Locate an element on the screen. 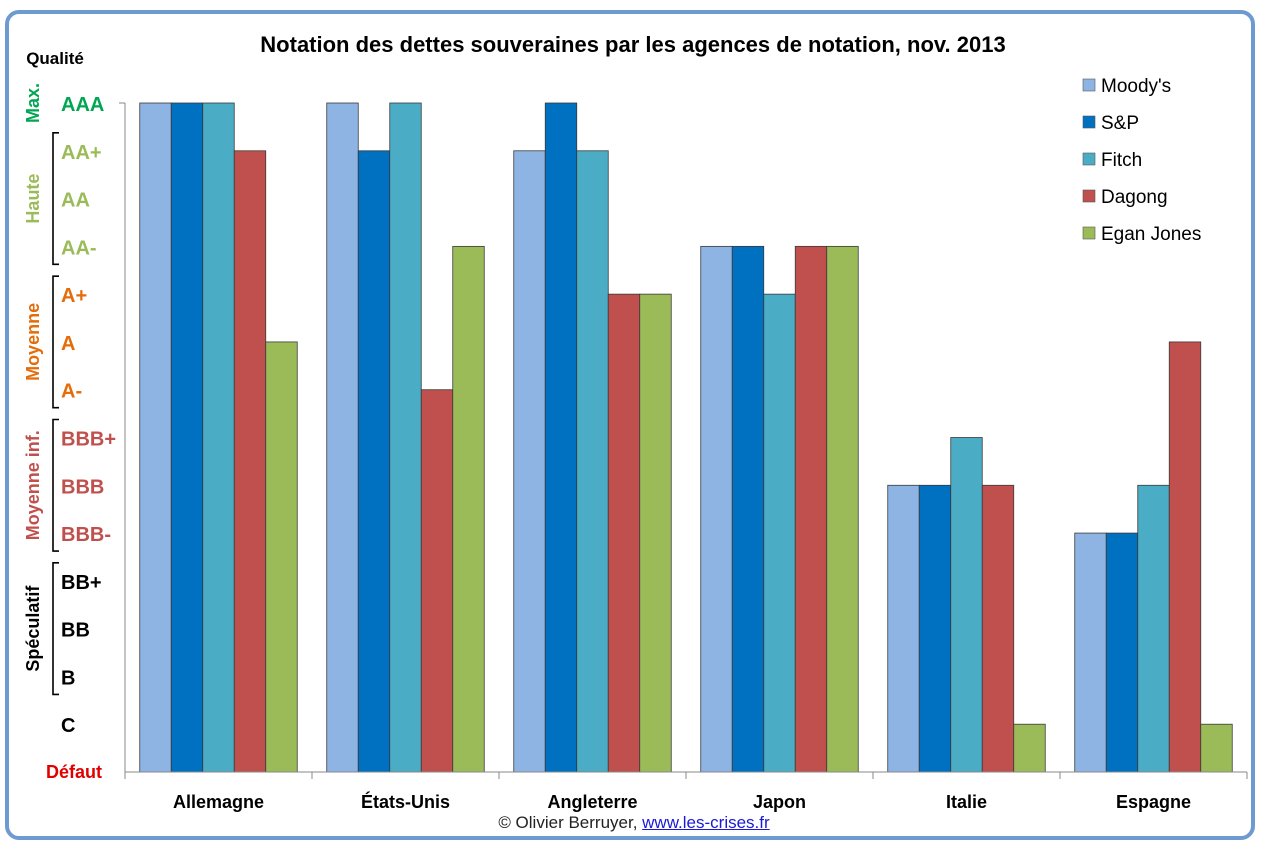 This screenshot has height=852, width=1268. credit-line: © Olivier Berruyer, www.les-crises.fr is located at coordinates (634, 823).